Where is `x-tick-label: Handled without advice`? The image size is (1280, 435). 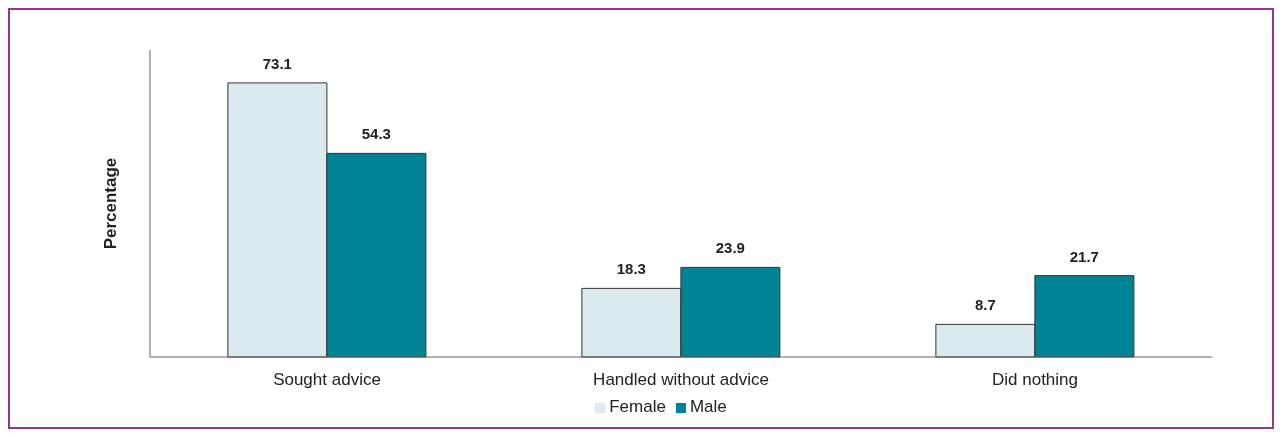 x-tick-label: Handled without advice is located at coordinates (681, 380).